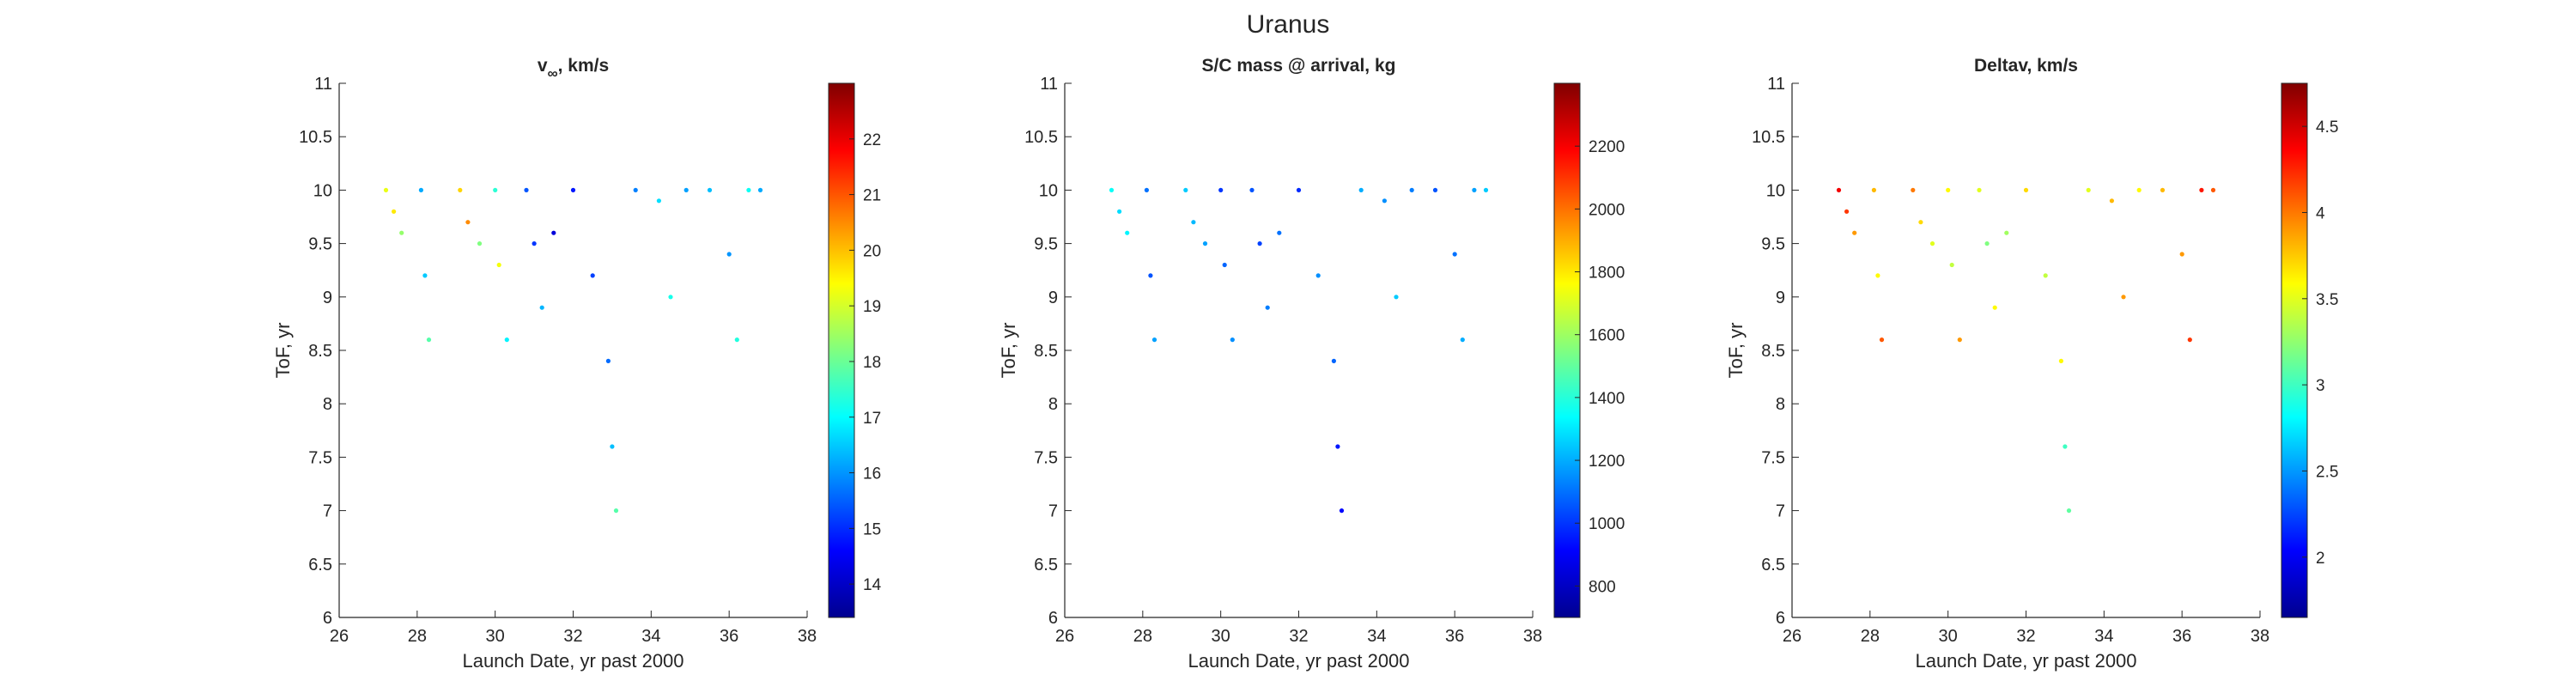 Image resolution: width=2576 pixels, height=687 pixels. Describe the element at coordinates (872, 419) in the screenshot. I see `colorbar-tick-label: 17` at that location.